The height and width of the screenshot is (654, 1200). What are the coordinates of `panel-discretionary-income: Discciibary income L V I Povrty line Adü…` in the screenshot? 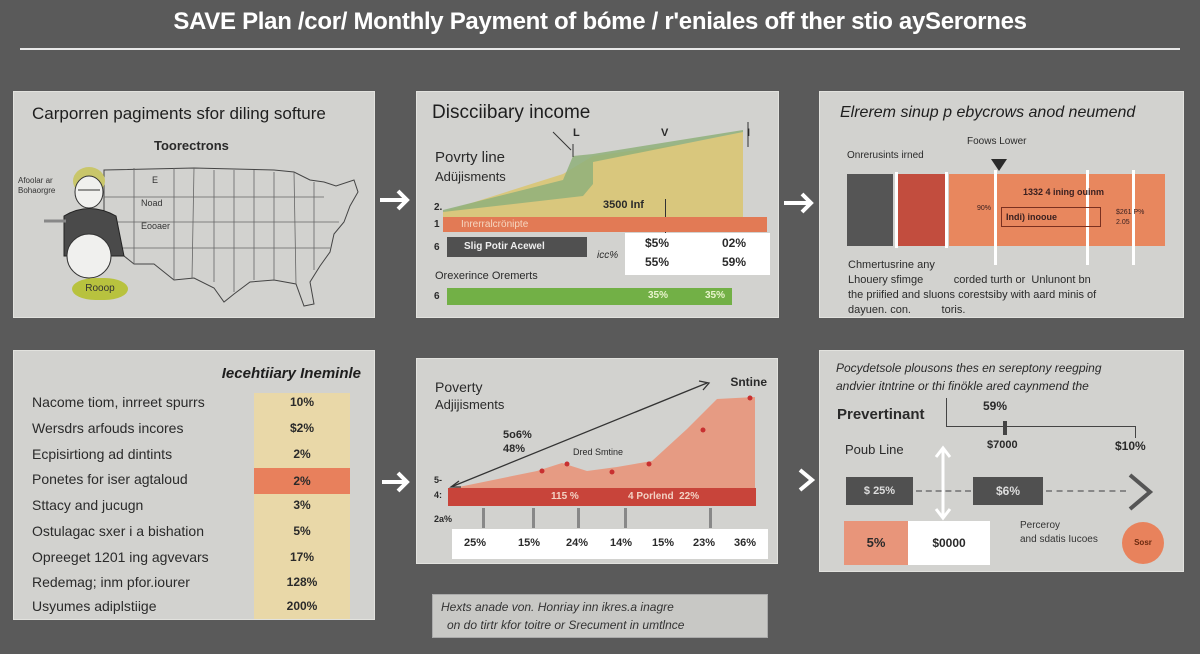 It's located at (597, 204).